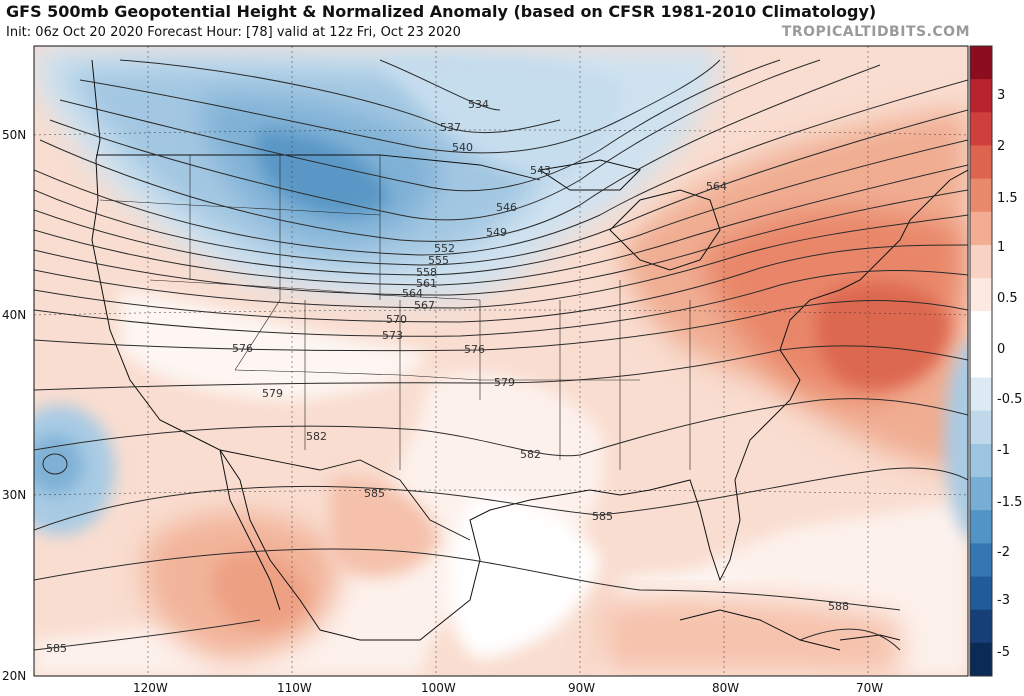  Describe the element at coordinates (438, 260) in the screenshot. I see `contour-label: 555` at that location.